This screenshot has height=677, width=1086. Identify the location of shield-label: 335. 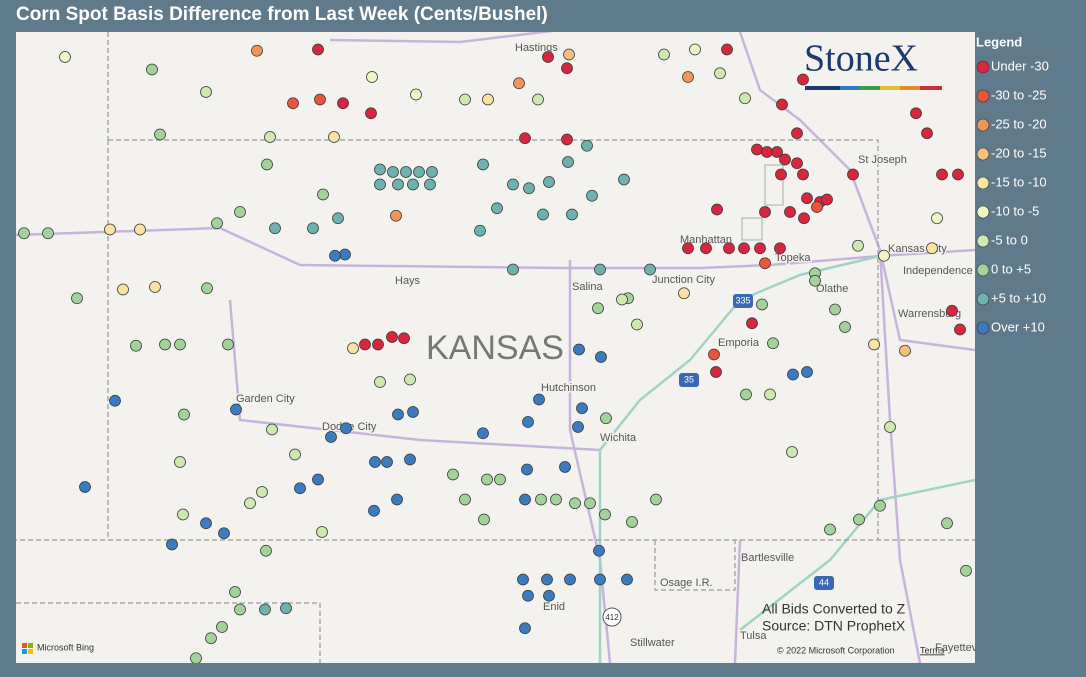
(742, 300).